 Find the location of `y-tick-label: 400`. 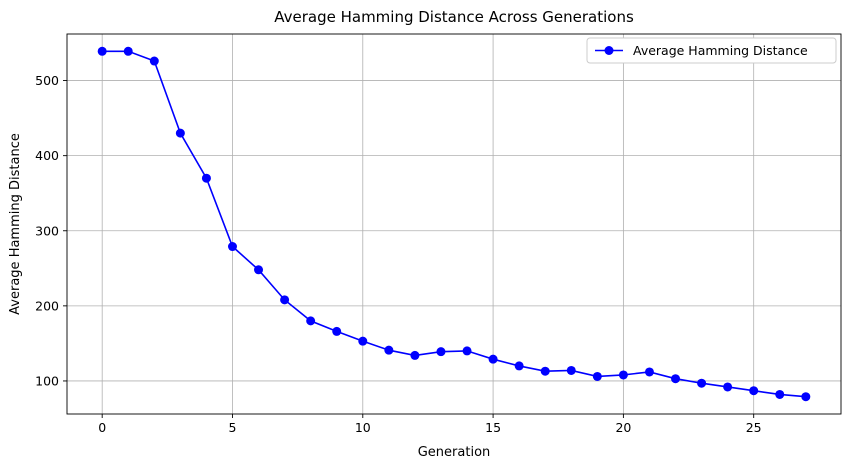

y-tick-label: 400 is located at coordinates (47, 155).